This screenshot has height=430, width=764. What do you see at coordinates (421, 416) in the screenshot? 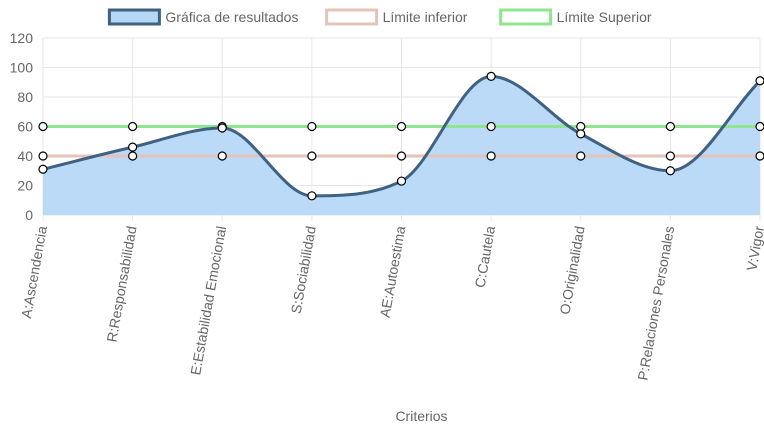
I see `x-axis-title: Criterios` at bounding box center [421, 416].